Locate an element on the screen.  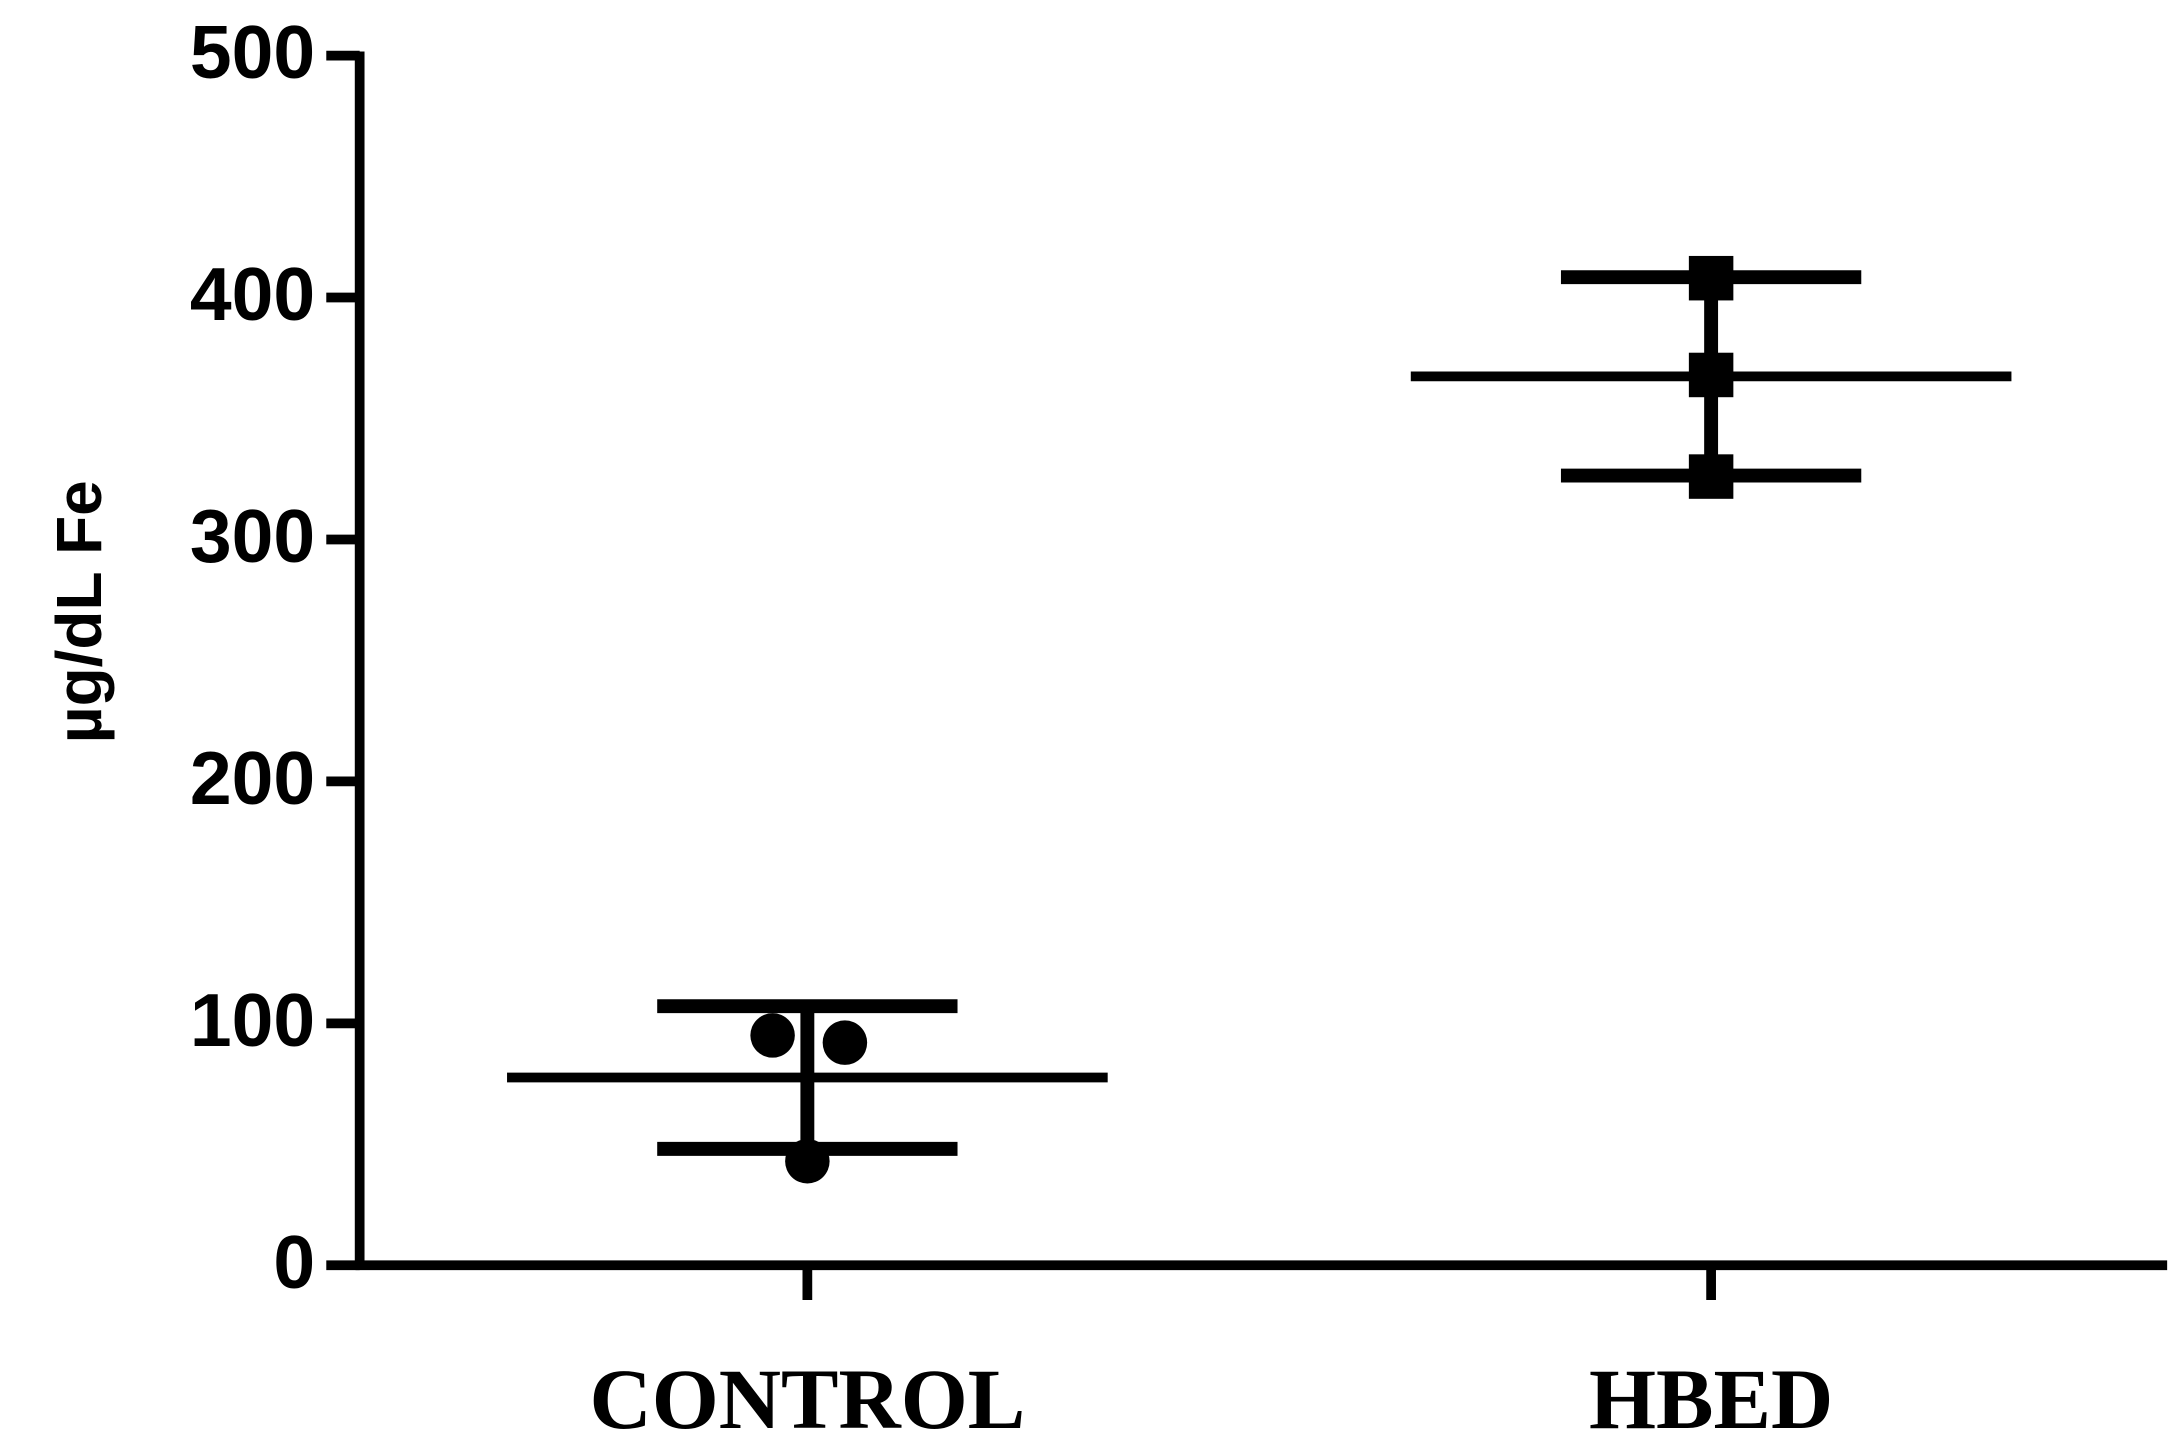
y-tick-label: 200 is located at coordinates (252, 778).